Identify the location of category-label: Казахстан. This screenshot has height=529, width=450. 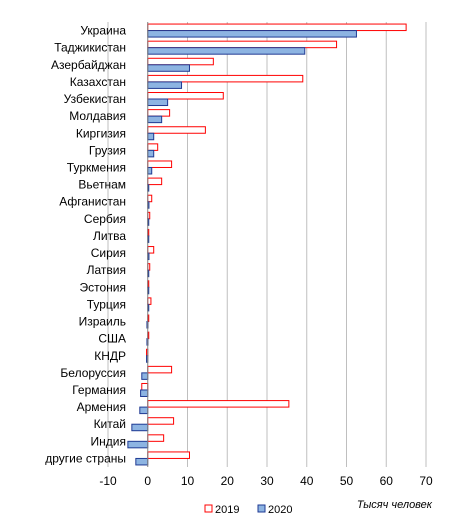
(98, 82).